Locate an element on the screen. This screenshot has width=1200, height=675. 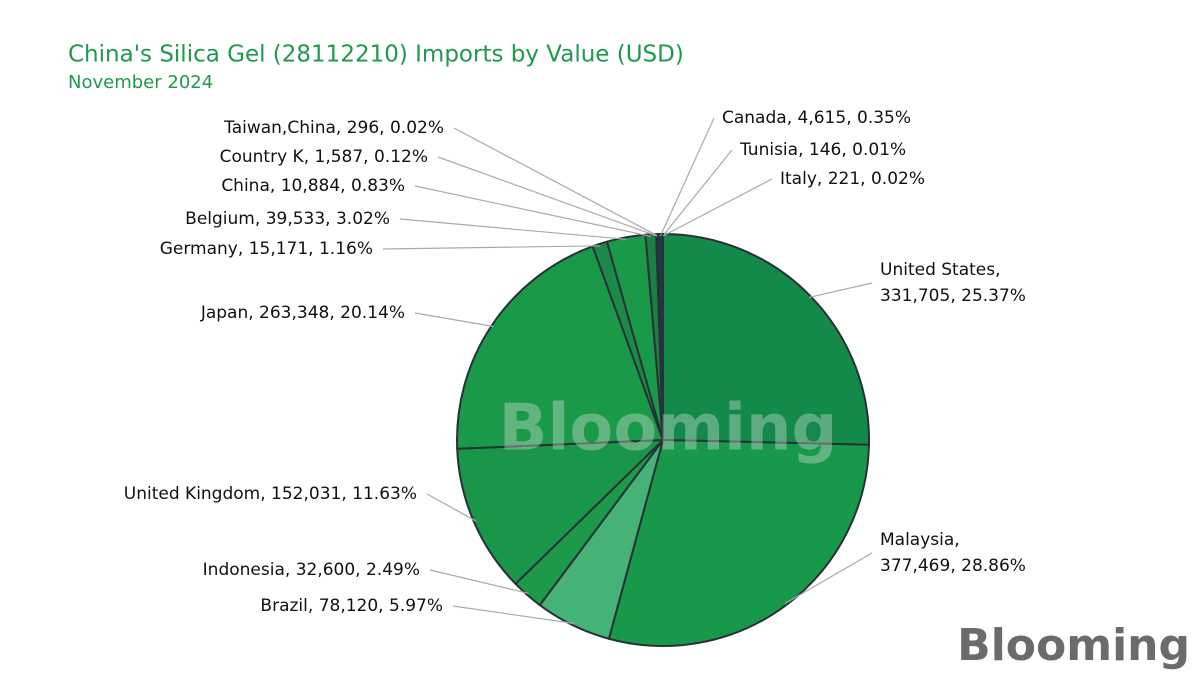
label-part: United States is located at coordinates (937, 270).